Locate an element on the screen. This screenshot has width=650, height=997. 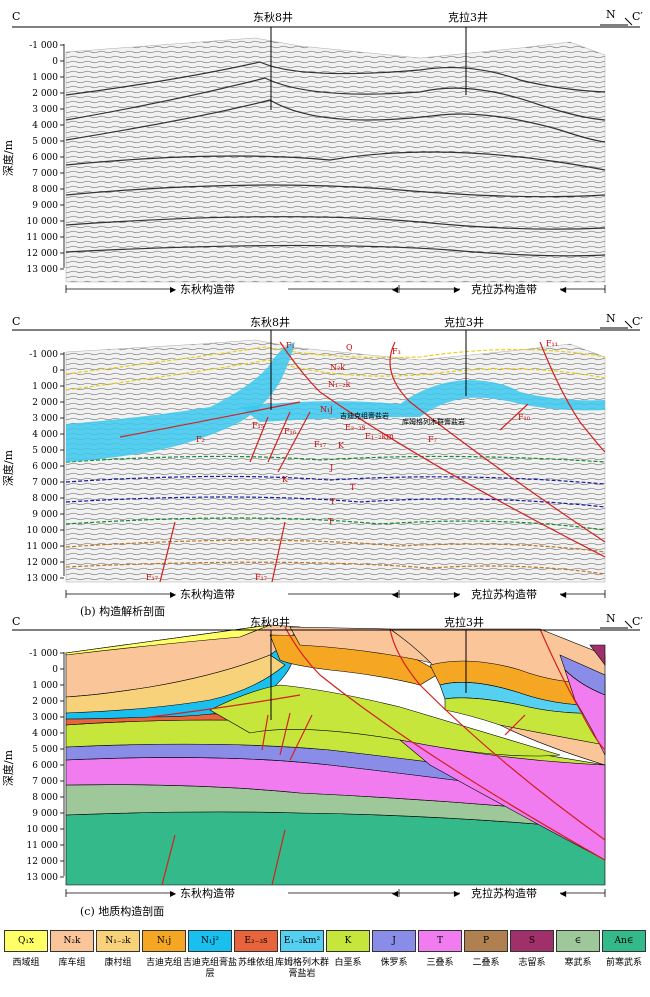
legend-swatch: E₂₋₃s is located at coordinates (256, 941).